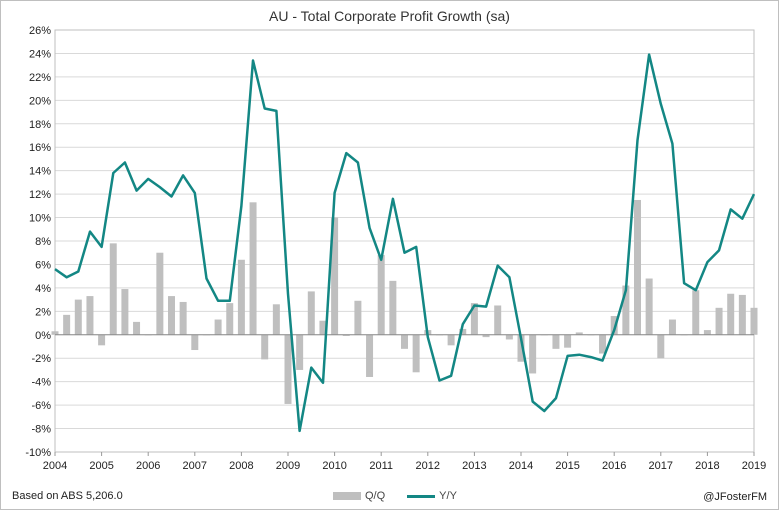  Describe the element at coordinates (40, 101) in the screenshot. I see `y-tick-label: 20%` at that location.